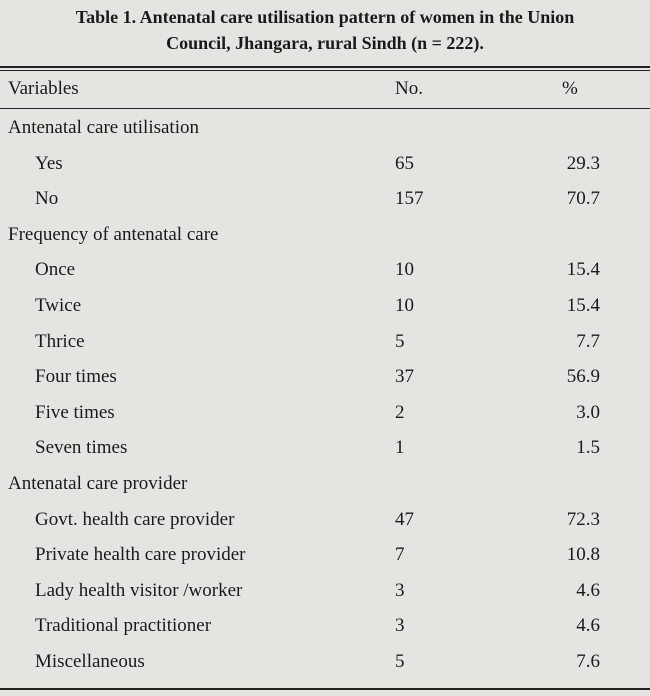 The image size is (650, 696). I want to click on row-percent: 29.3, so click(583, 163).